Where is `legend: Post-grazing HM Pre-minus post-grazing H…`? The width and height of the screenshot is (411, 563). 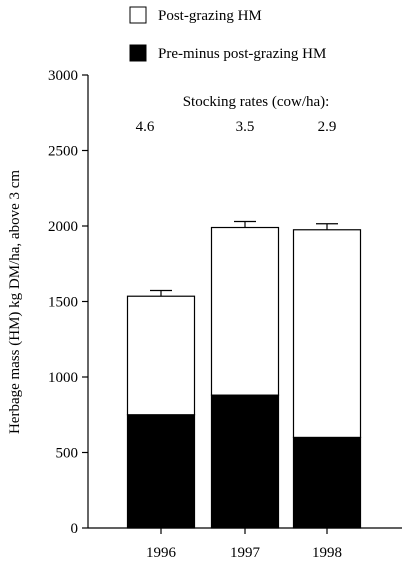 legend: Post-grazing HM Pre-minus post-grazing H… is located at coordinates (227, 34).